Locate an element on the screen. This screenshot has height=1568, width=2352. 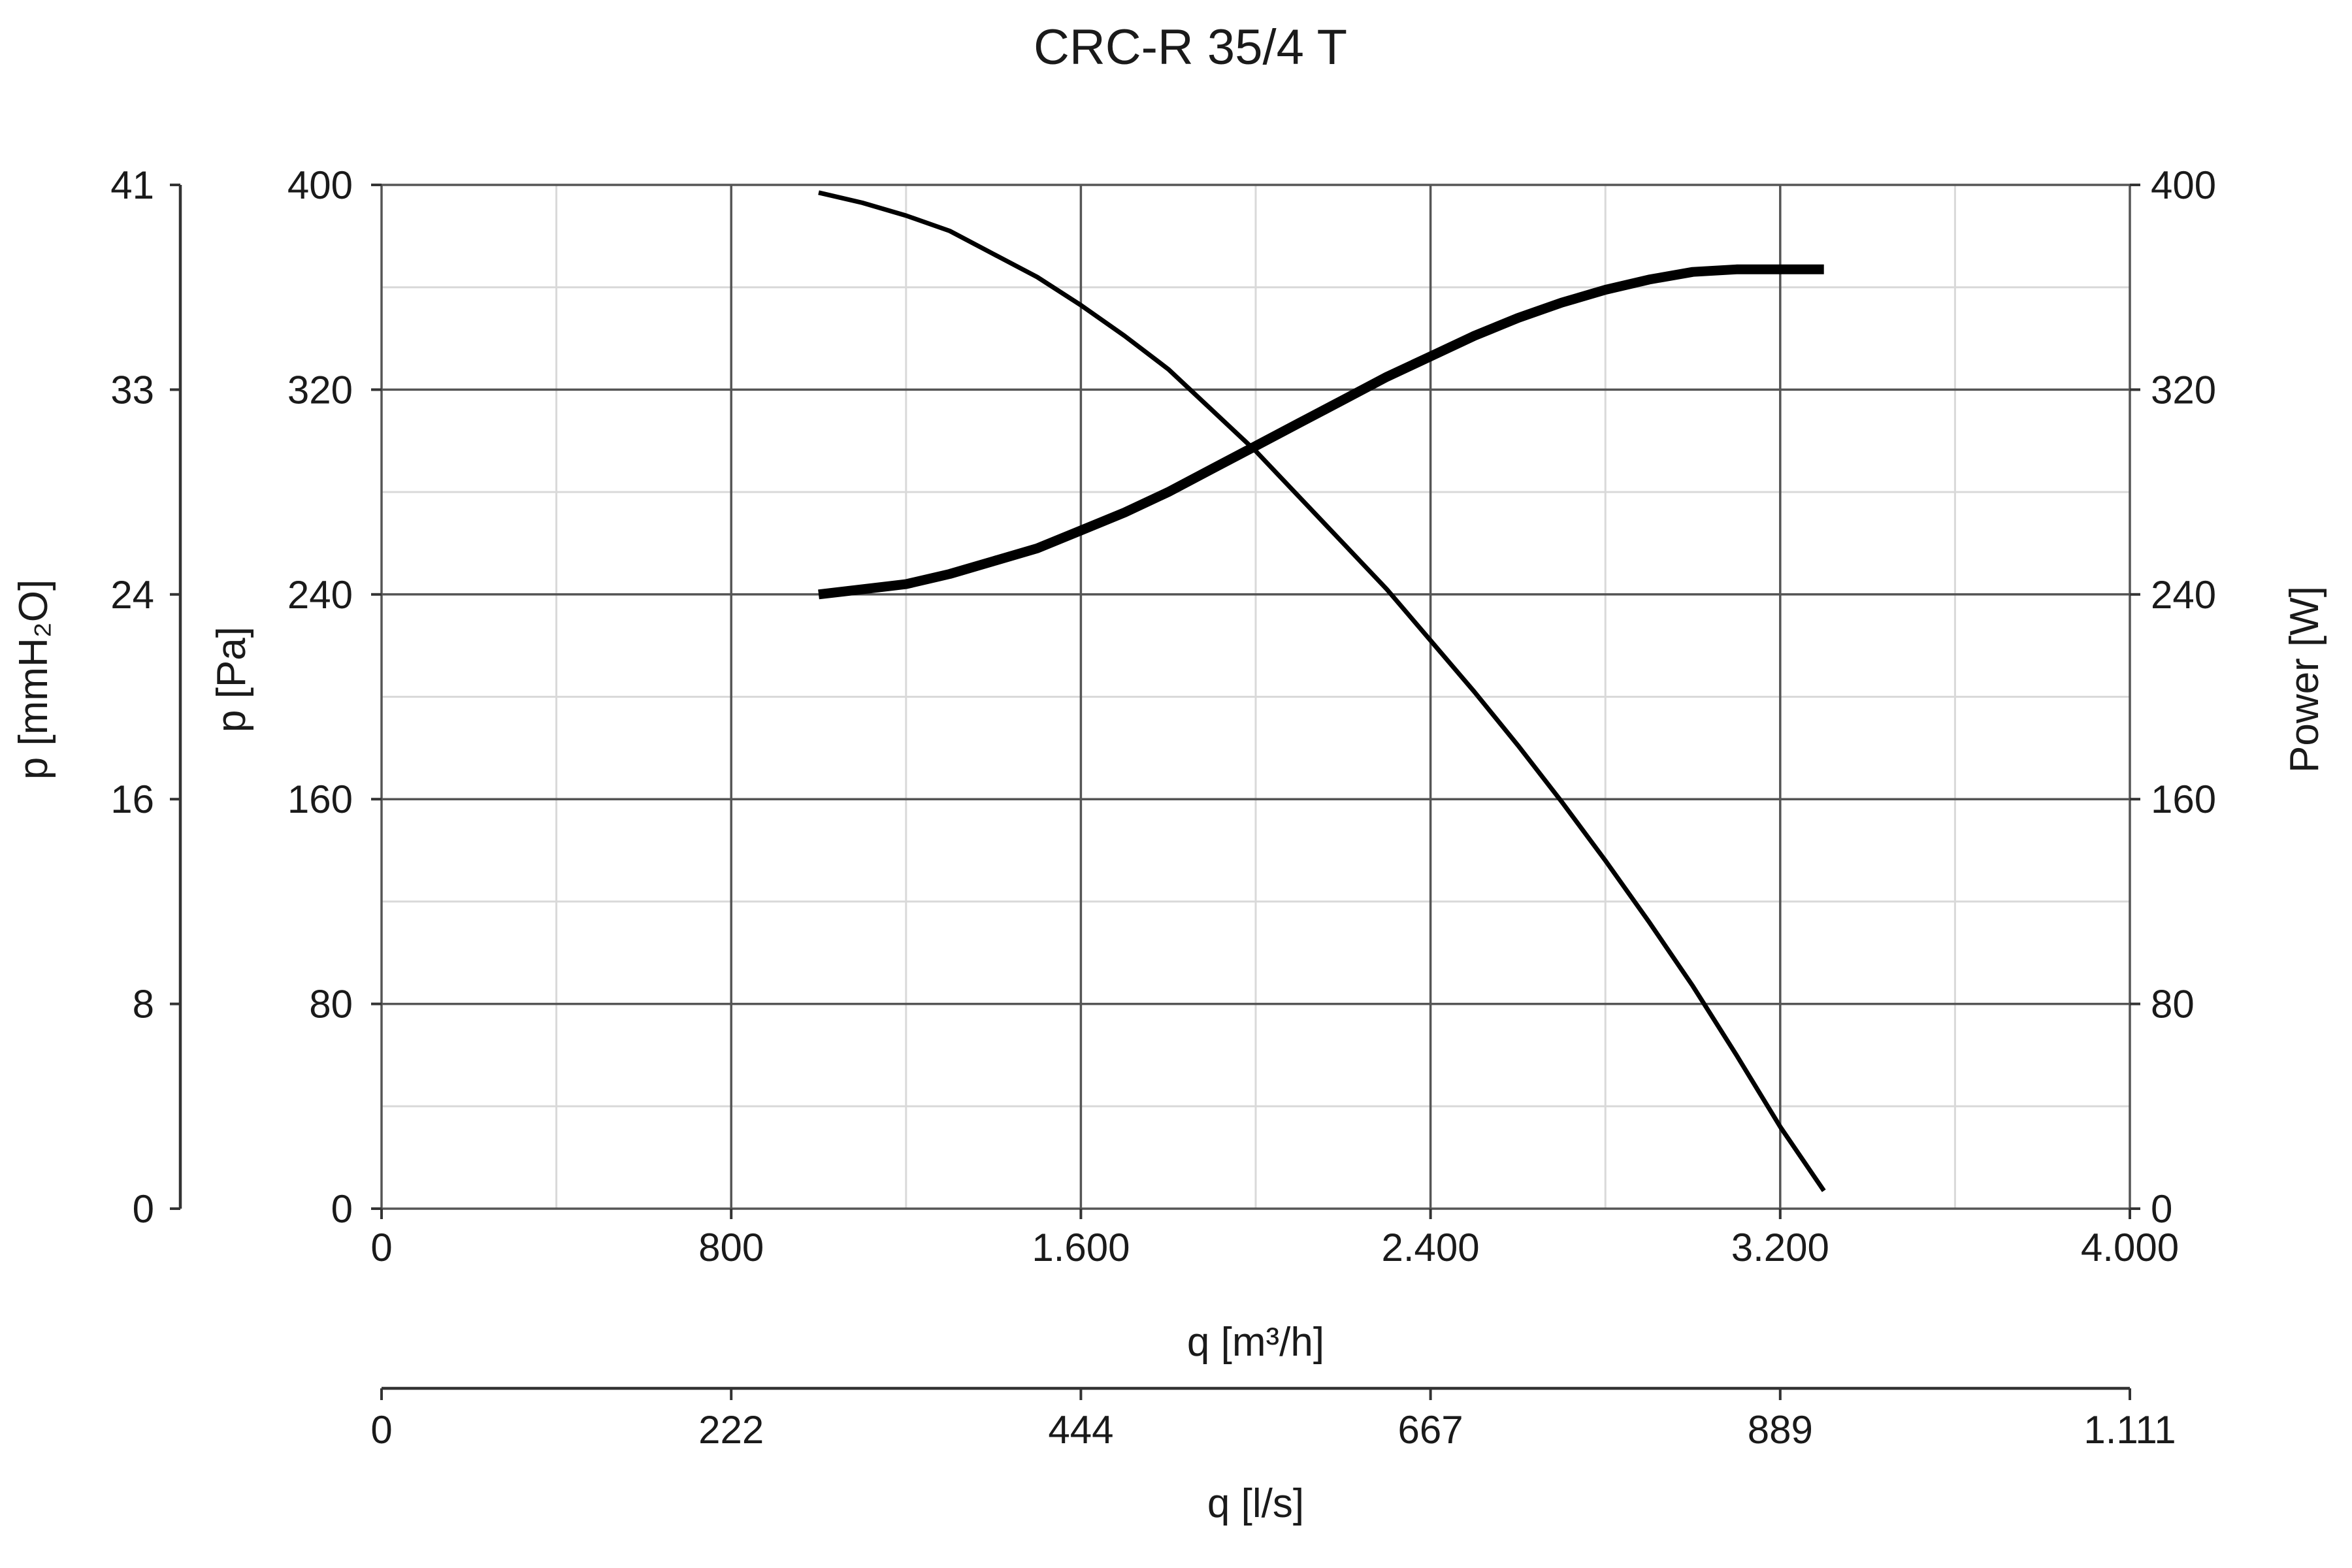
y-left-outer-tick-label: 24 is located at coordinates (132, 595).